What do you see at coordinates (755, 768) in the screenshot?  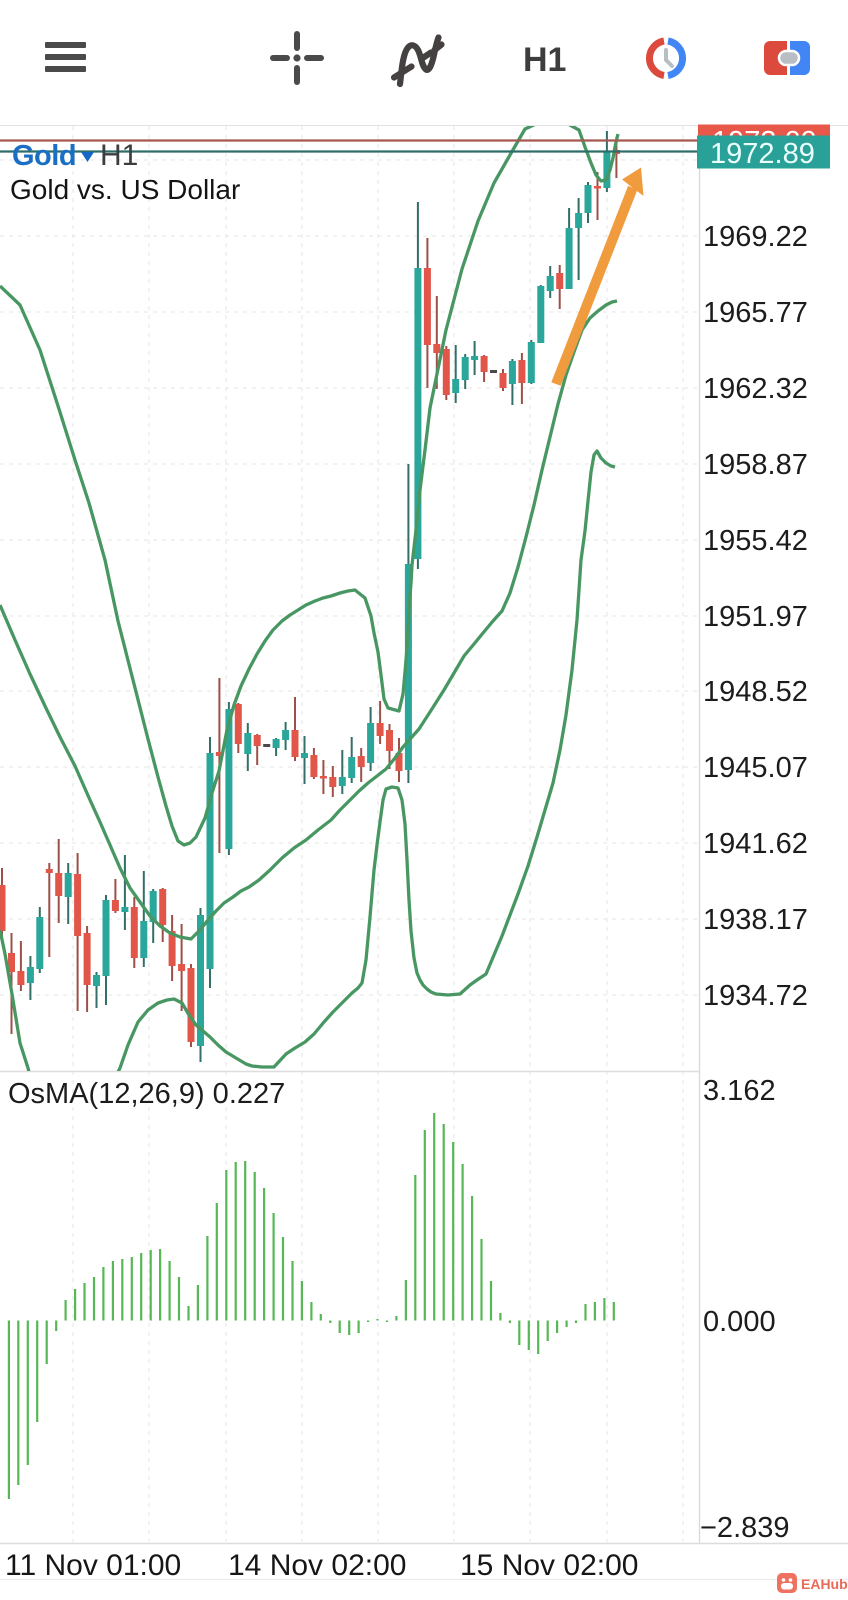 I see `svg-text: 1945.07` at bounding box center [755, 768].